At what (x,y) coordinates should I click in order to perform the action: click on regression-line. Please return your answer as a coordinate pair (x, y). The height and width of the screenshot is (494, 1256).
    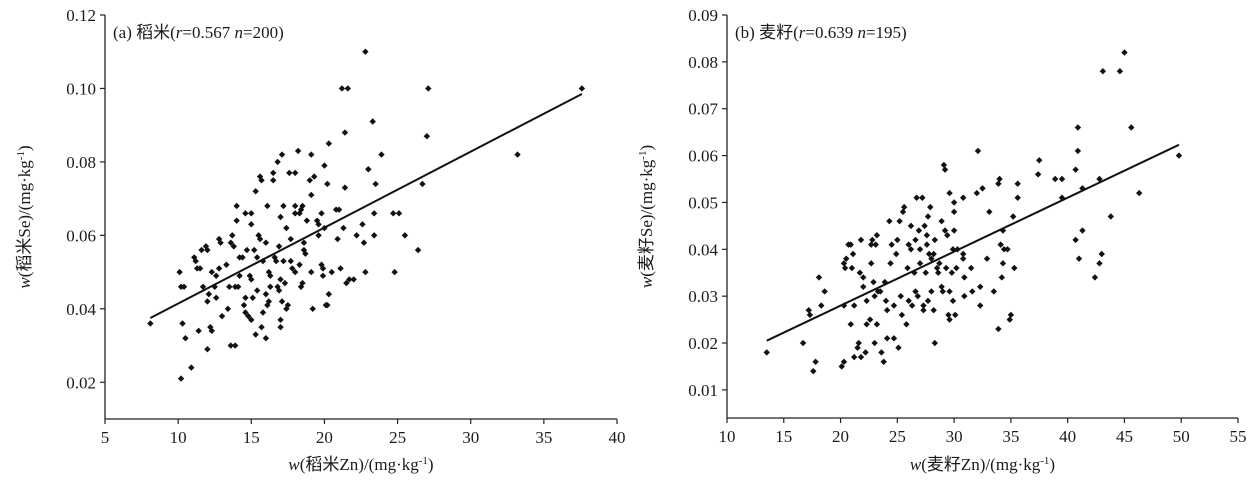
    Looking at the image, I should click on (973, 242).